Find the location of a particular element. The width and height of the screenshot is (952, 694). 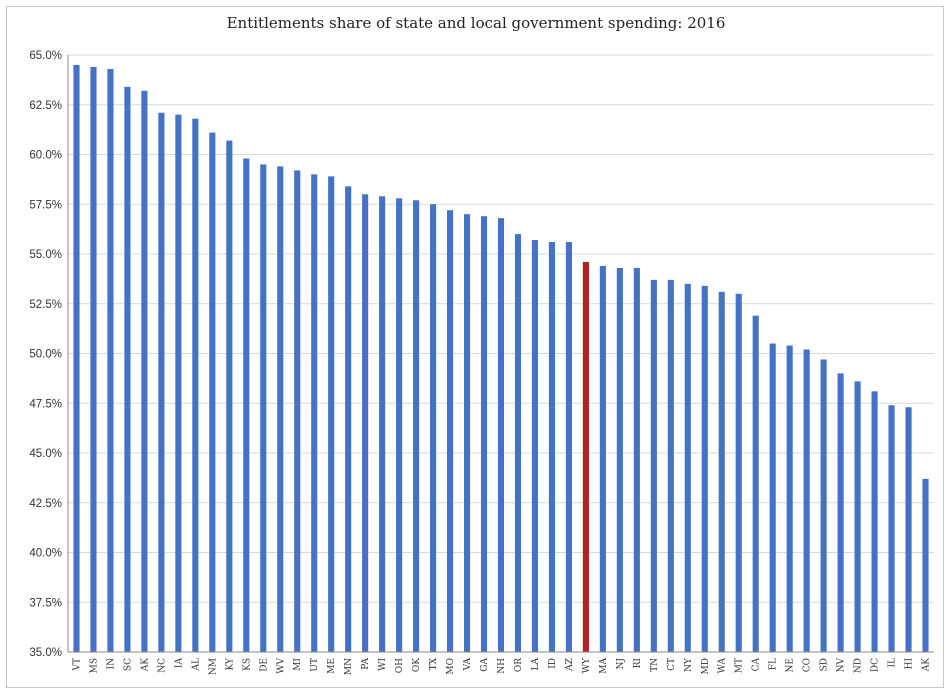

x-tick-label: MO is located at coordinates (451, 666).